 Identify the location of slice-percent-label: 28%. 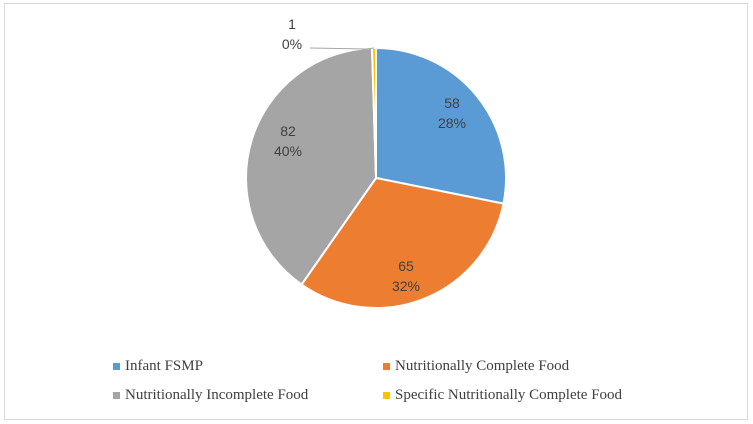
(452, 123).